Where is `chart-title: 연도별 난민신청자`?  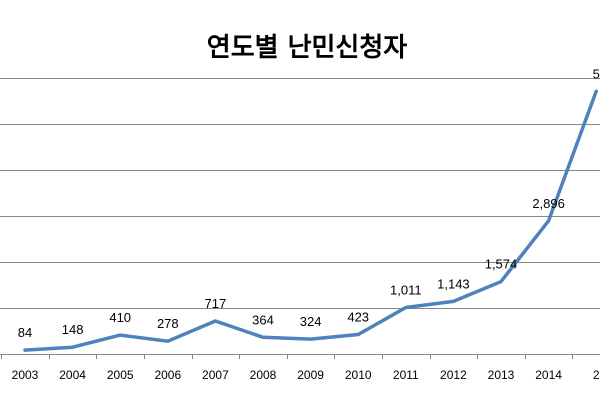 chart-title: 연도별 난민신청자 is located at coordinates (307, 48).